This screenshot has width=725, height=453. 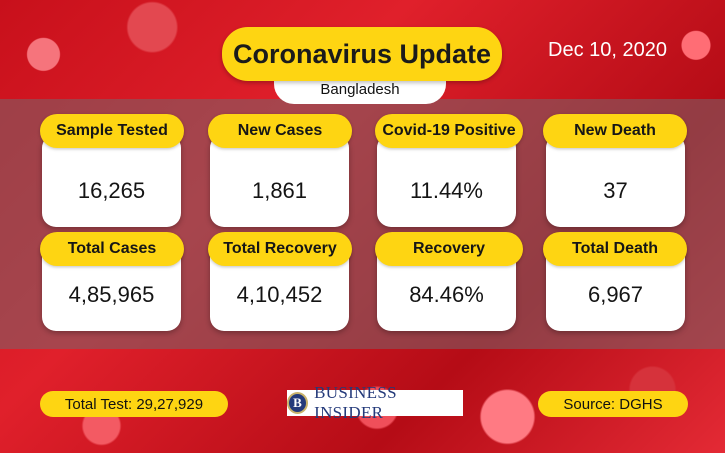 What do you see at coordinates (280, 131) in the screenshot?
I see `stat-label: New Cases` at bounding box center [280, 131].